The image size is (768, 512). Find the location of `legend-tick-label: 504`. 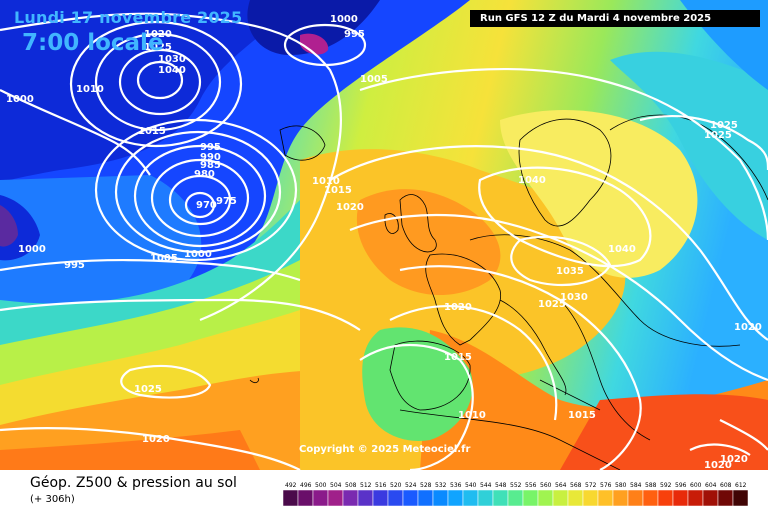

legend-tick-label: 504 is located at coordinates (336, 485).